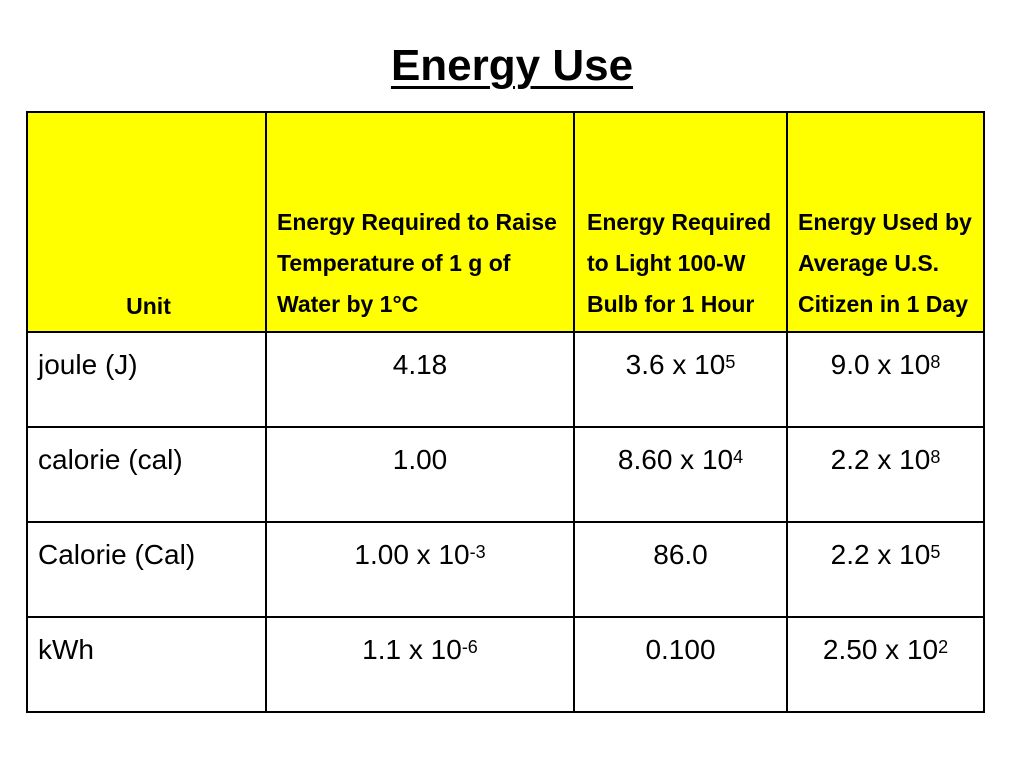 This screenshot has width=1024, height=768. I want to click on value-cell: 1.00 x 10⁻³, so click(420, 569).